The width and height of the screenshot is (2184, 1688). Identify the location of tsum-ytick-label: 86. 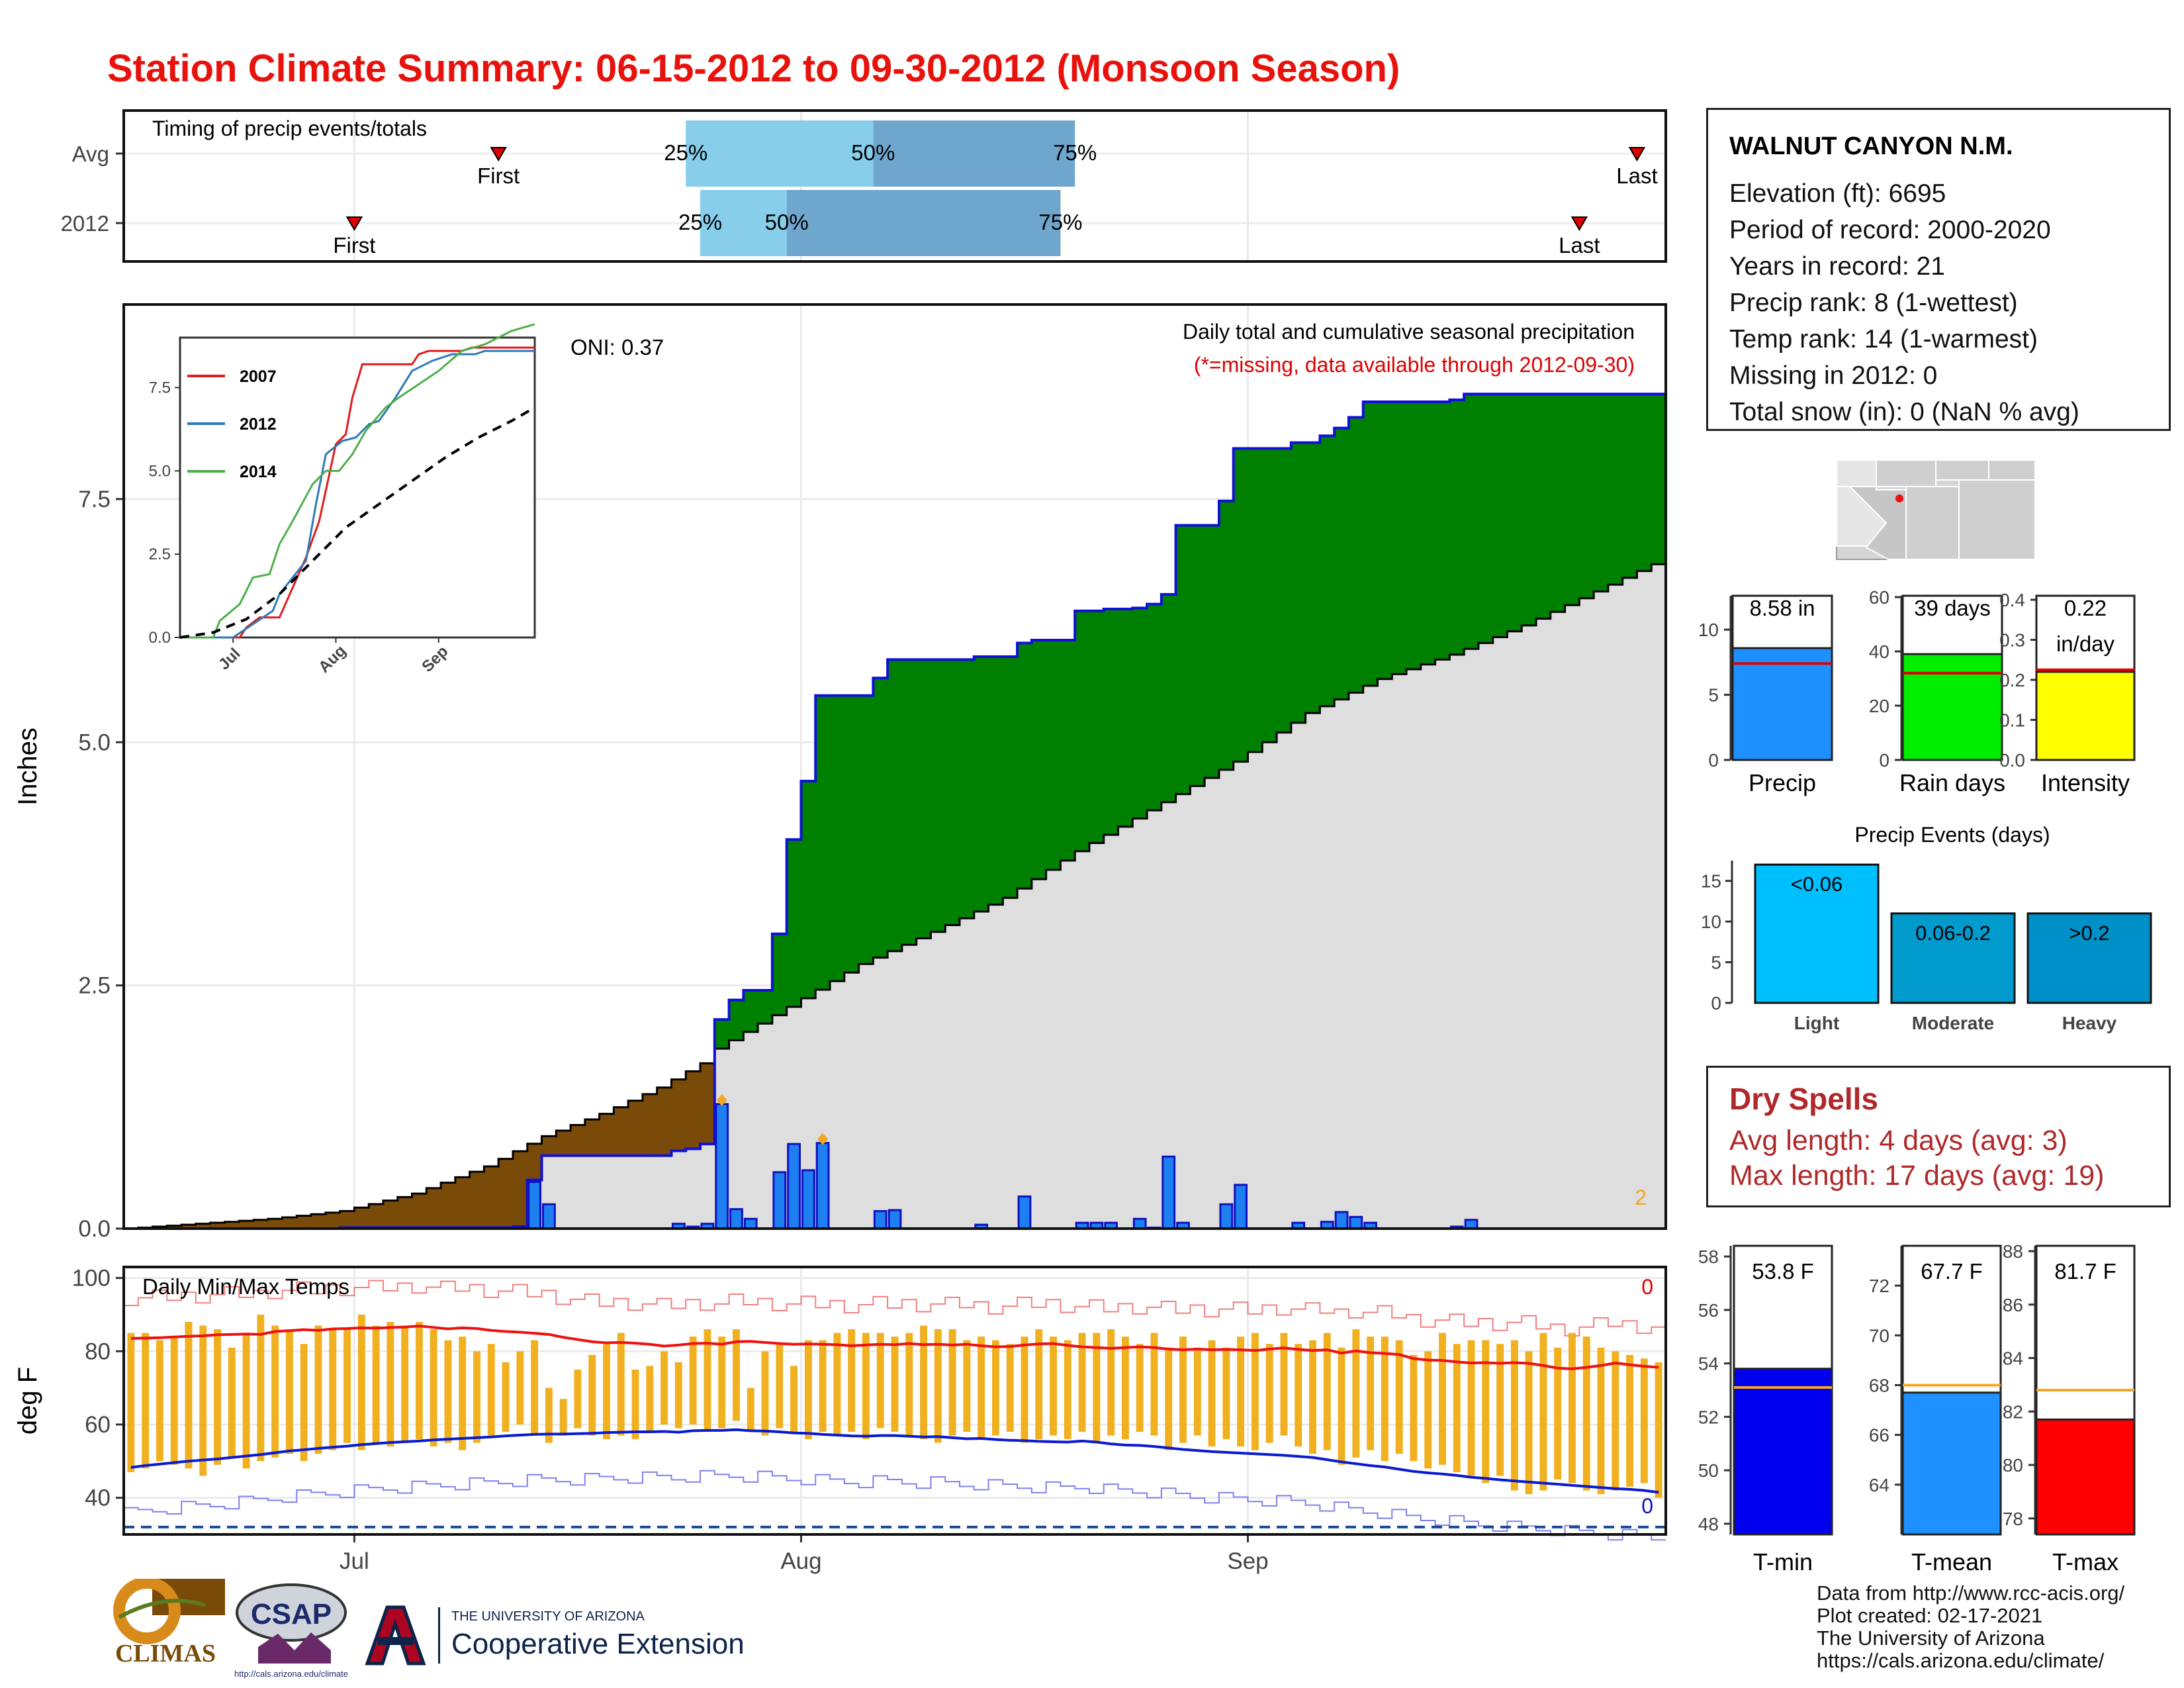
(2013, 1305).